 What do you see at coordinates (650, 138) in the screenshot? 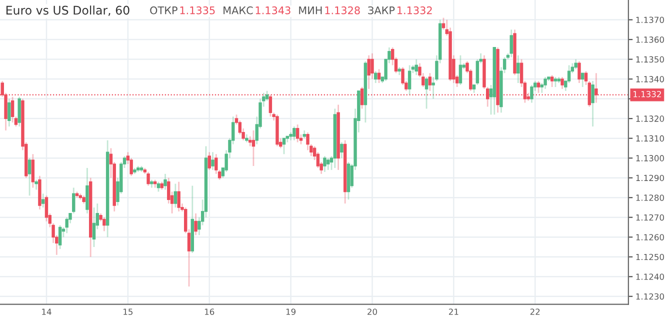
I see `y-tick-label: 1.1310` at bounding box center [650, 138].